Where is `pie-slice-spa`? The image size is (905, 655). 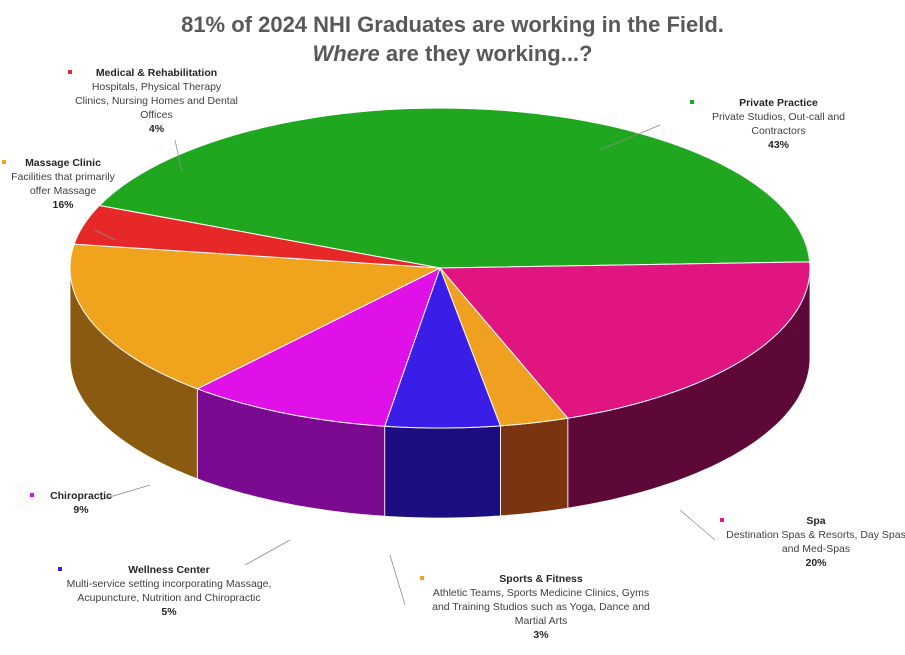
pie-slice-spa is located at coordinates (624, 340).